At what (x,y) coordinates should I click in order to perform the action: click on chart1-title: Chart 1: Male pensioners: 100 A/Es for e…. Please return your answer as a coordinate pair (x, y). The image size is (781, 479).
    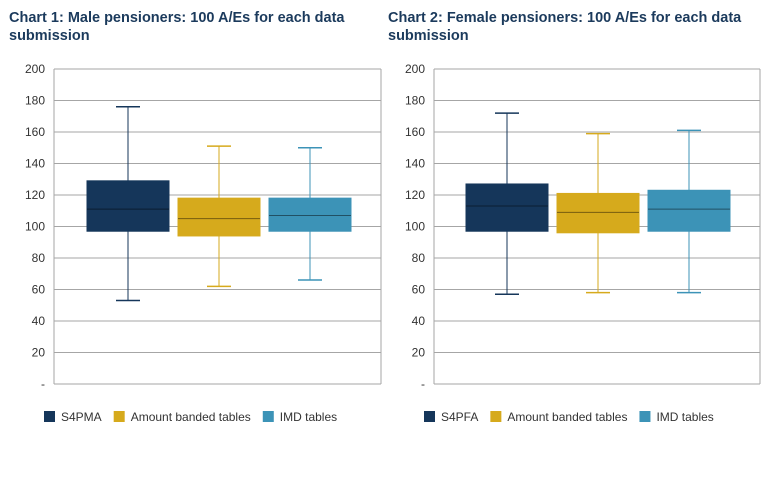
    Looking at the image, I should click on (177, 27).